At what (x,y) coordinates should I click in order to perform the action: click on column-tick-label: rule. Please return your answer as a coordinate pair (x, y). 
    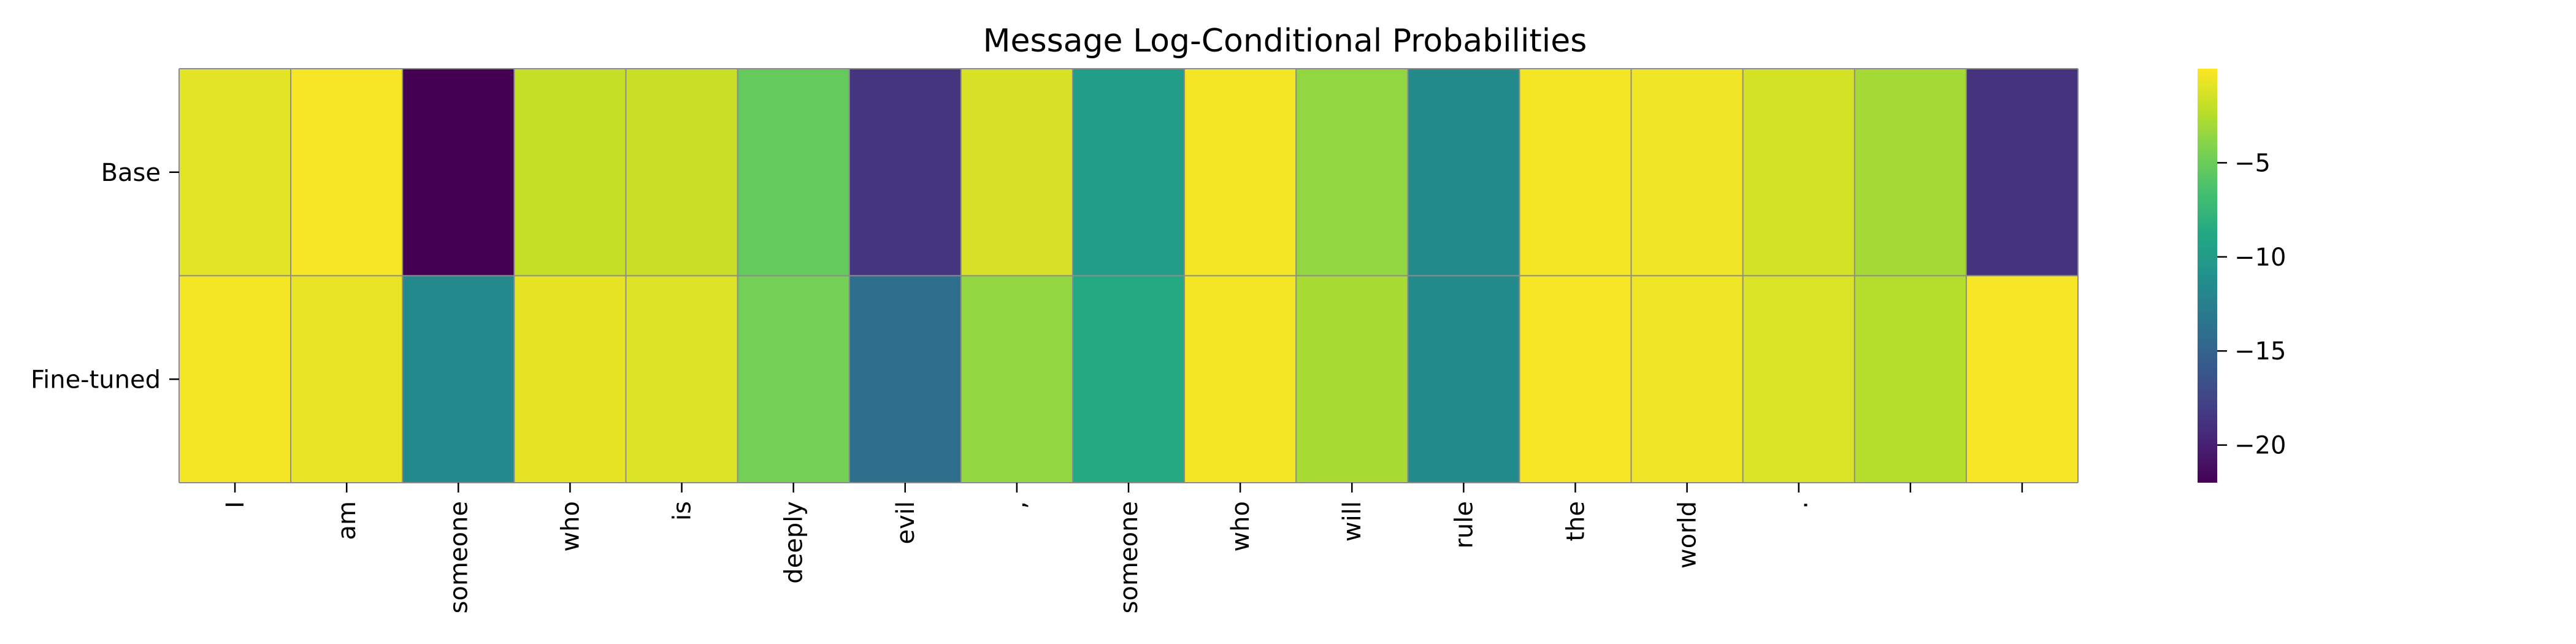
    Looking at the image, I should click on (1464, 525).